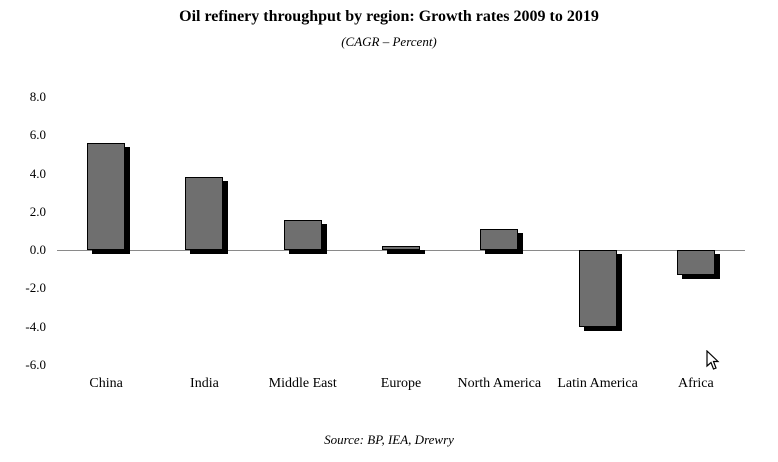 The height and width of the screenshot is (462, 778). What do you see at coordinates (499, 240) in the screenshot?
I see `bar-north-america` at bounding box center [499, 240].